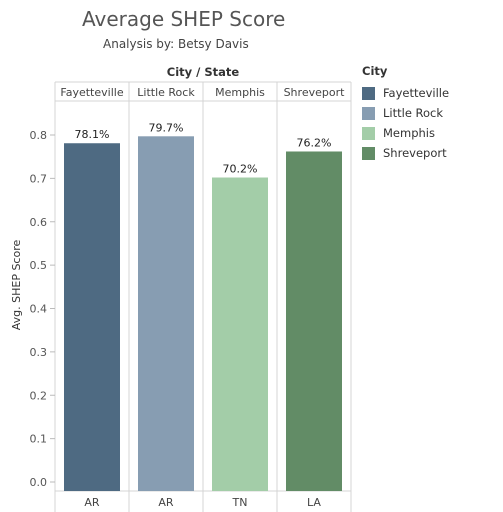 The height and width of the screenshot is (512, 503). Describe the element at coordinates (240, 169) in the screenshot. I see `data-label: 70.2%` at that location.